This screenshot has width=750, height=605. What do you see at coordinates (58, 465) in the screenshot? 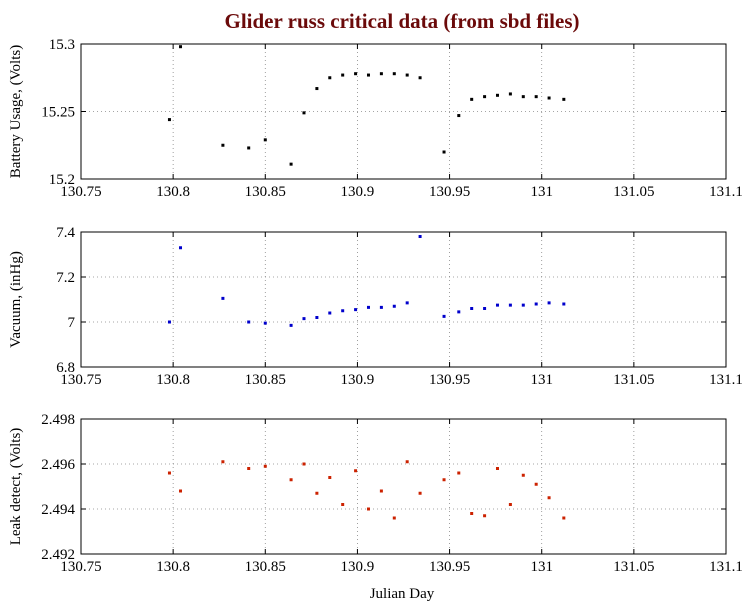
I see `y-tick-label: 2.496` at bounding box center [58, 465].